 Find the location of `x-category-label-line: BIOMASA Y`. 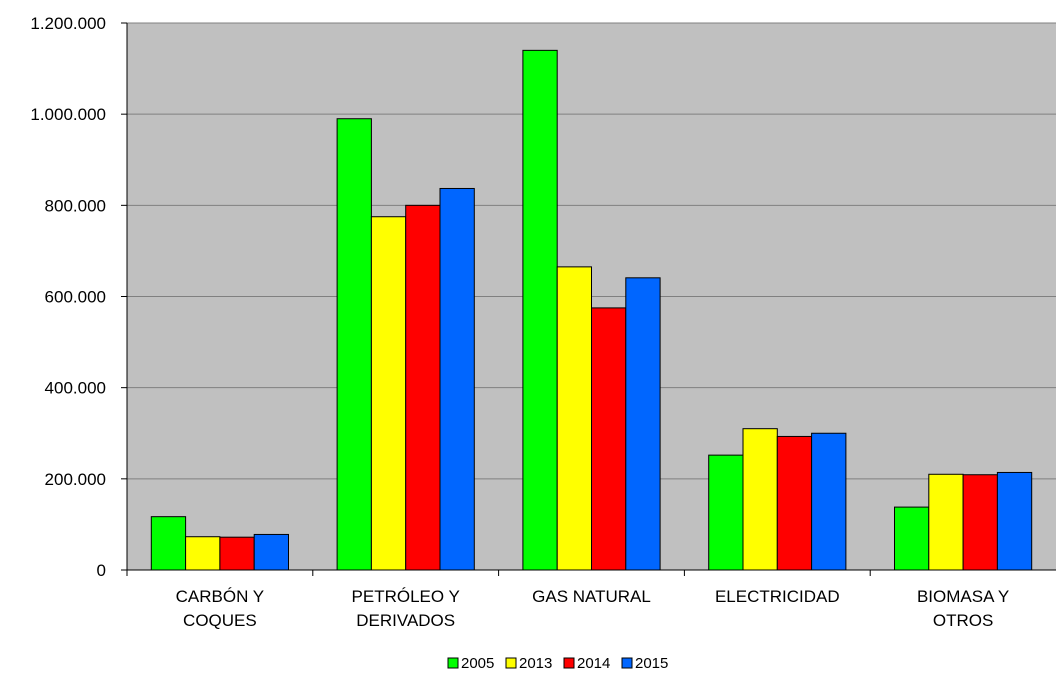

x-category-label-line: BIOMASA Y is located at coordinates (963, 596).